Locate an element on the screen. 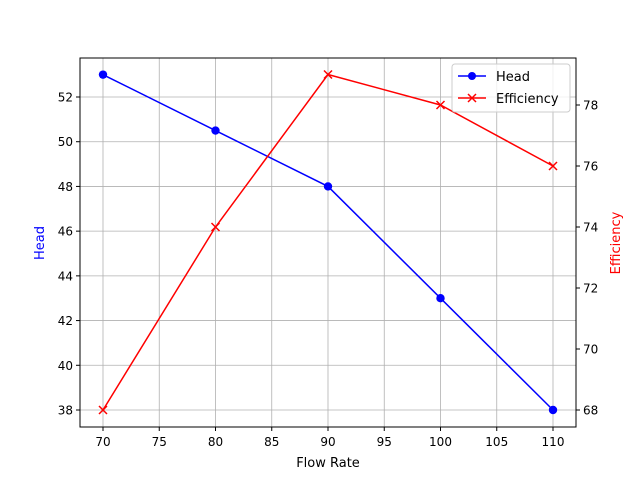 The width and height of the screenshot is (640, 480). left-y-axis-label: Head is located at coordinates (40, 243).